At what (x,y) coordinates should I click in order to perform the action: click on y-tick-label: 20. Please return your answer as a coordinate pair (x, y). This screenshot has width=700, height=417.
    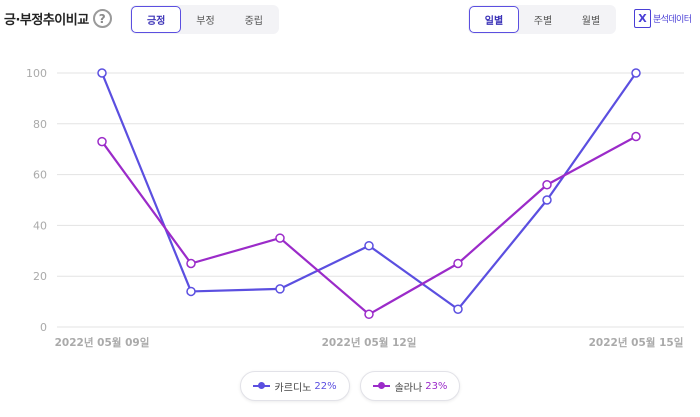
    Looking at the image, I should click on (40, 276).